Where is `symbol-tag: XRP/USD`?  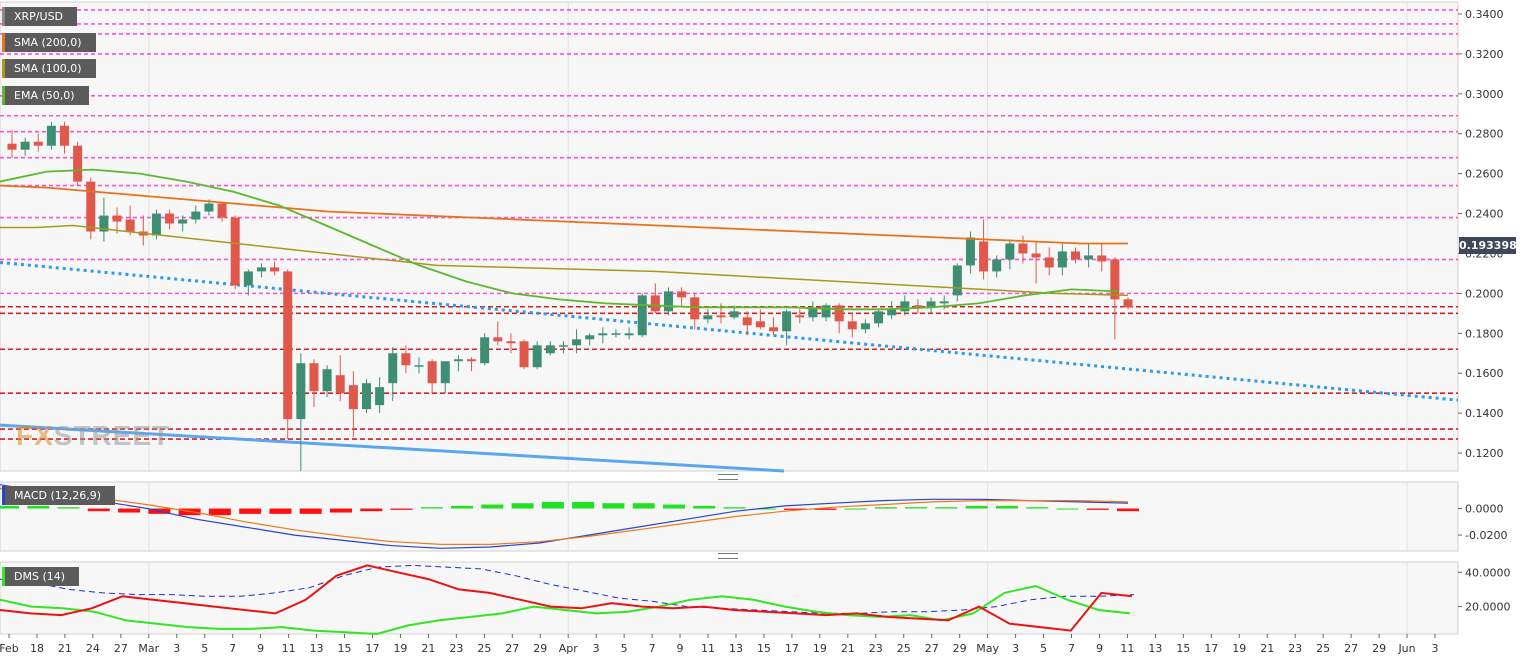 symbol-tag: XRP/USD is located at coordinates (40, 16).